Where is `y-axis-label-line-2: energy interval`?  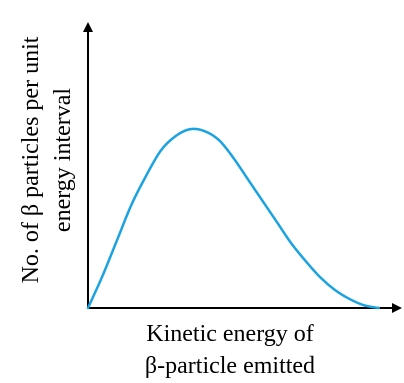
y-axis-label-line-2: energy interval is located at coordinates (63, 160).